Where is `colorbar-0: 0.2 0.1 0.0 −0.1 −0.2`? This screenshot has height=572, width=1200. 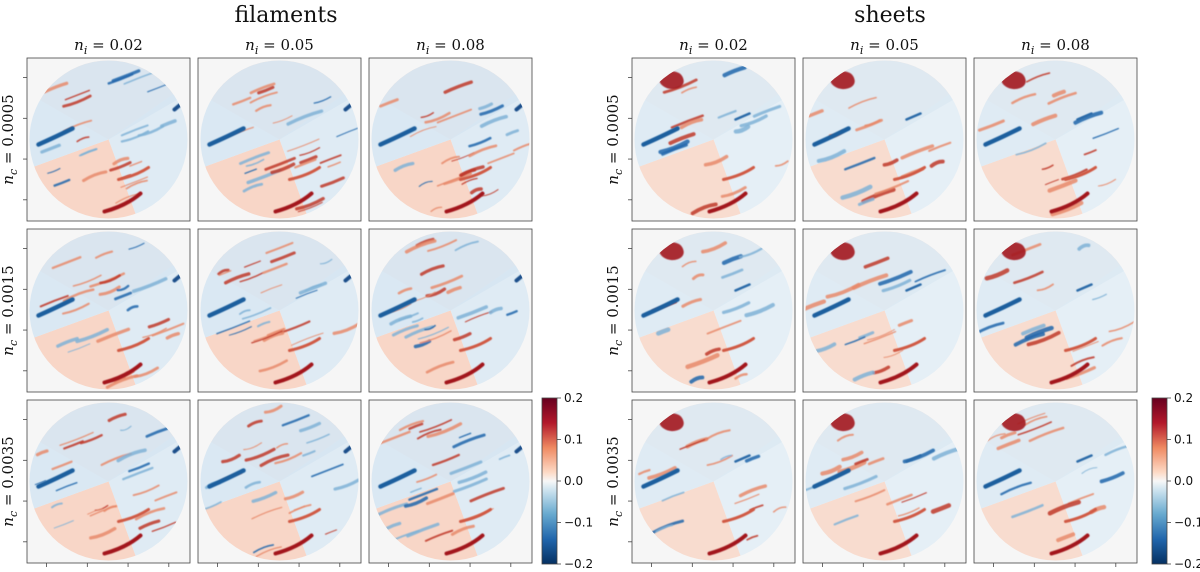
colorbar-0: 0.2 0.1 0.0 −0.1 −0.2 is located at coordinates (567, 481).